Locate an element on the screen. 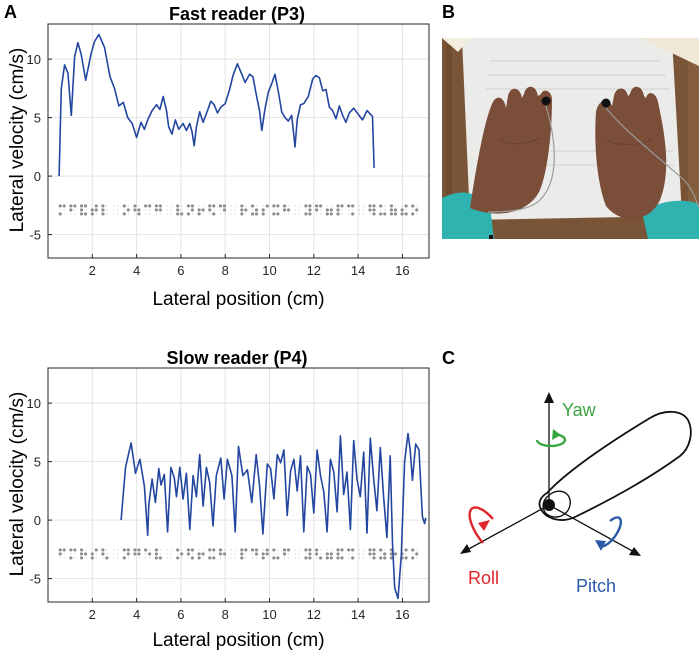  panel-letter-a: A is located at coordinates (10, 12).